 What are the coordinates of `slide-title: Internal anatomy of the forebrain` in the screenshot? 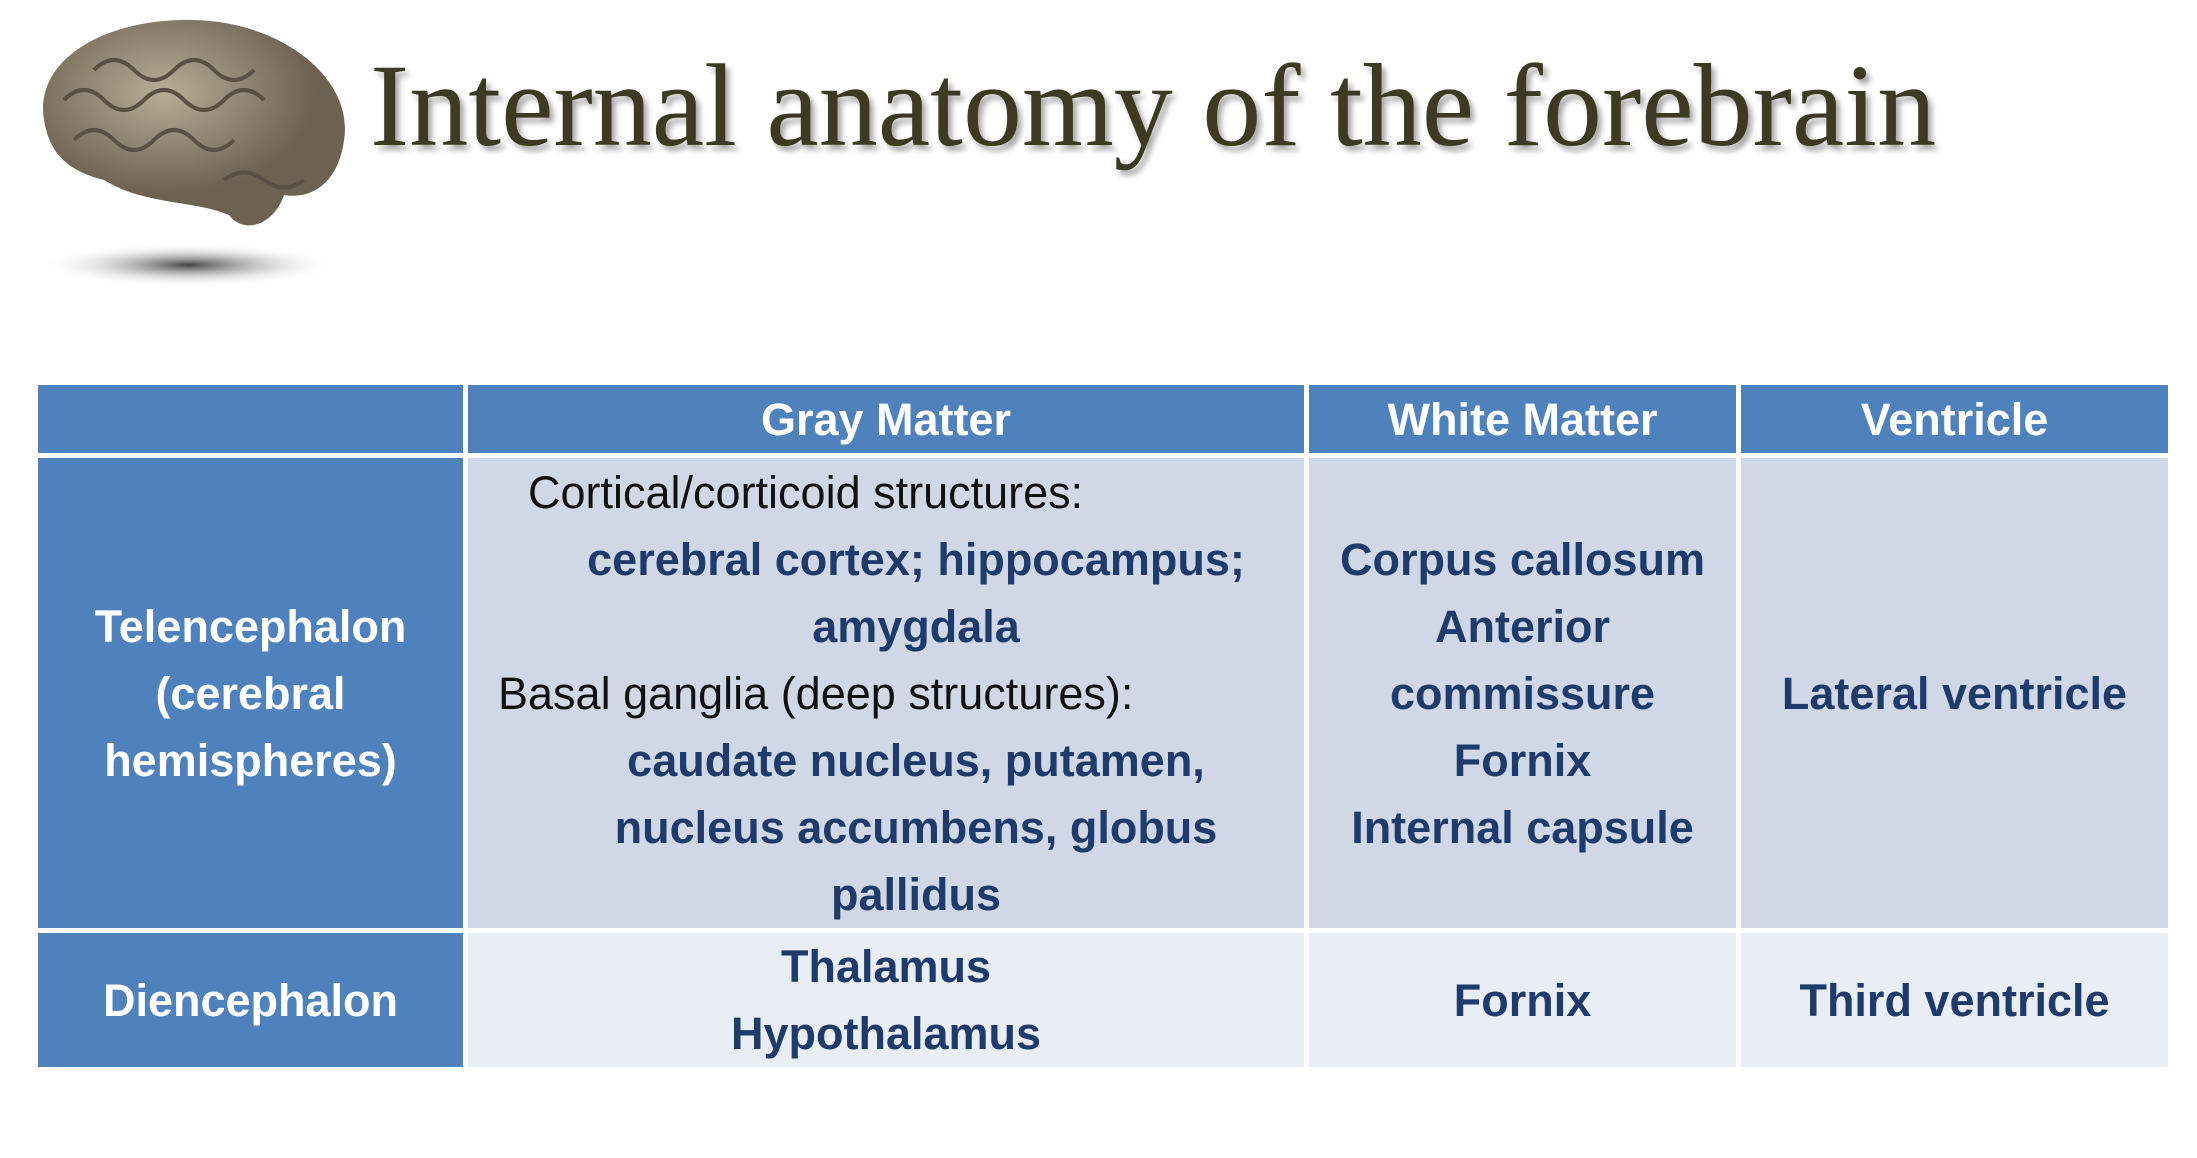 It's located at (1153, 105).